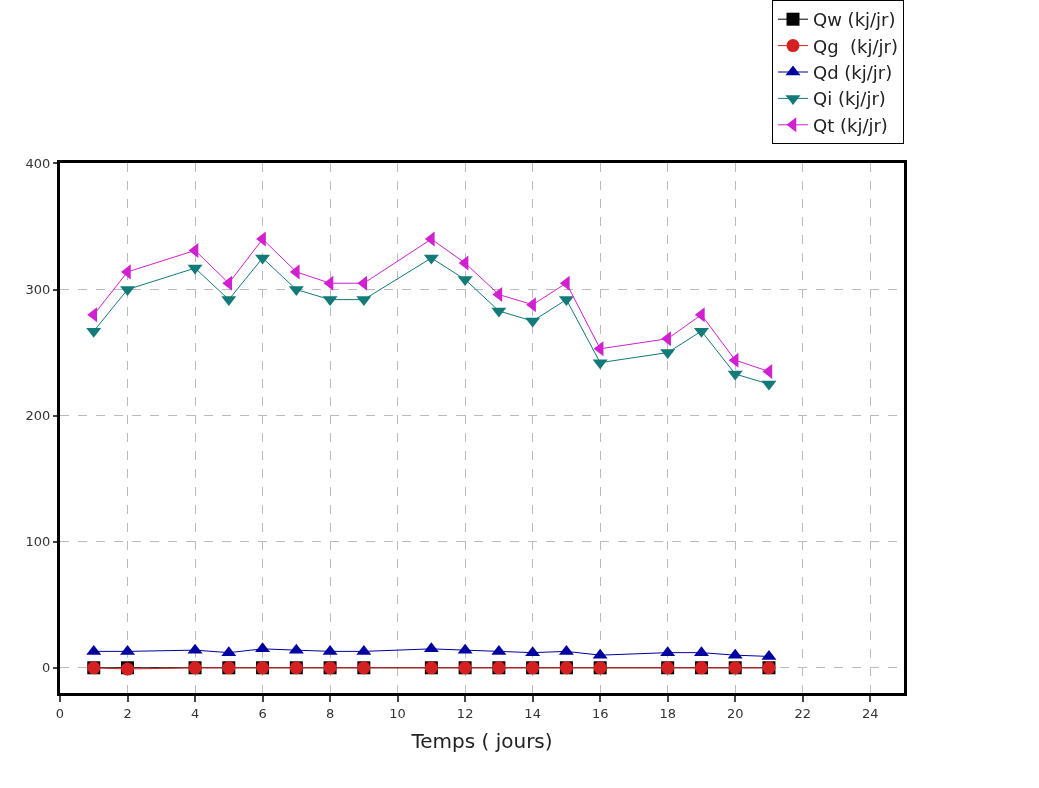 This screenshot has height=788, width=1039. I want to click on x-tick-label: 2, so click(127, 713).